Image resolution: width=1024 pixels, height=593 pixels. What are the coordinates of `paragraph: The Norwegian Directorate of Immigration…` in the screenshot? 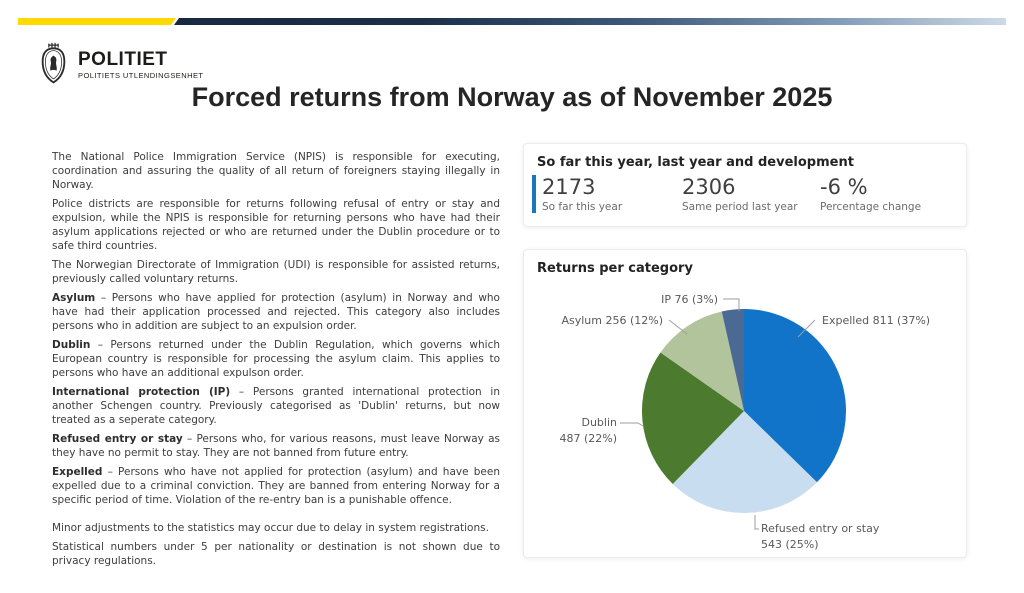 It's located at (276, 272).